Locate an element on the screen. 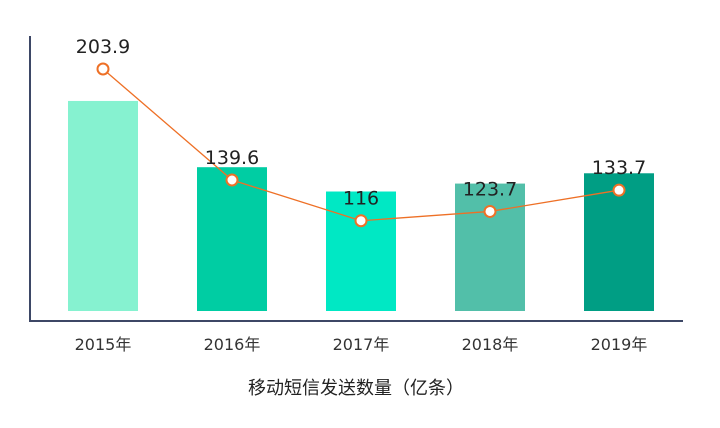 The width and height of the screenshot is (720, 428). data-label-5: 133.7 is located at coordinates (619, 168).